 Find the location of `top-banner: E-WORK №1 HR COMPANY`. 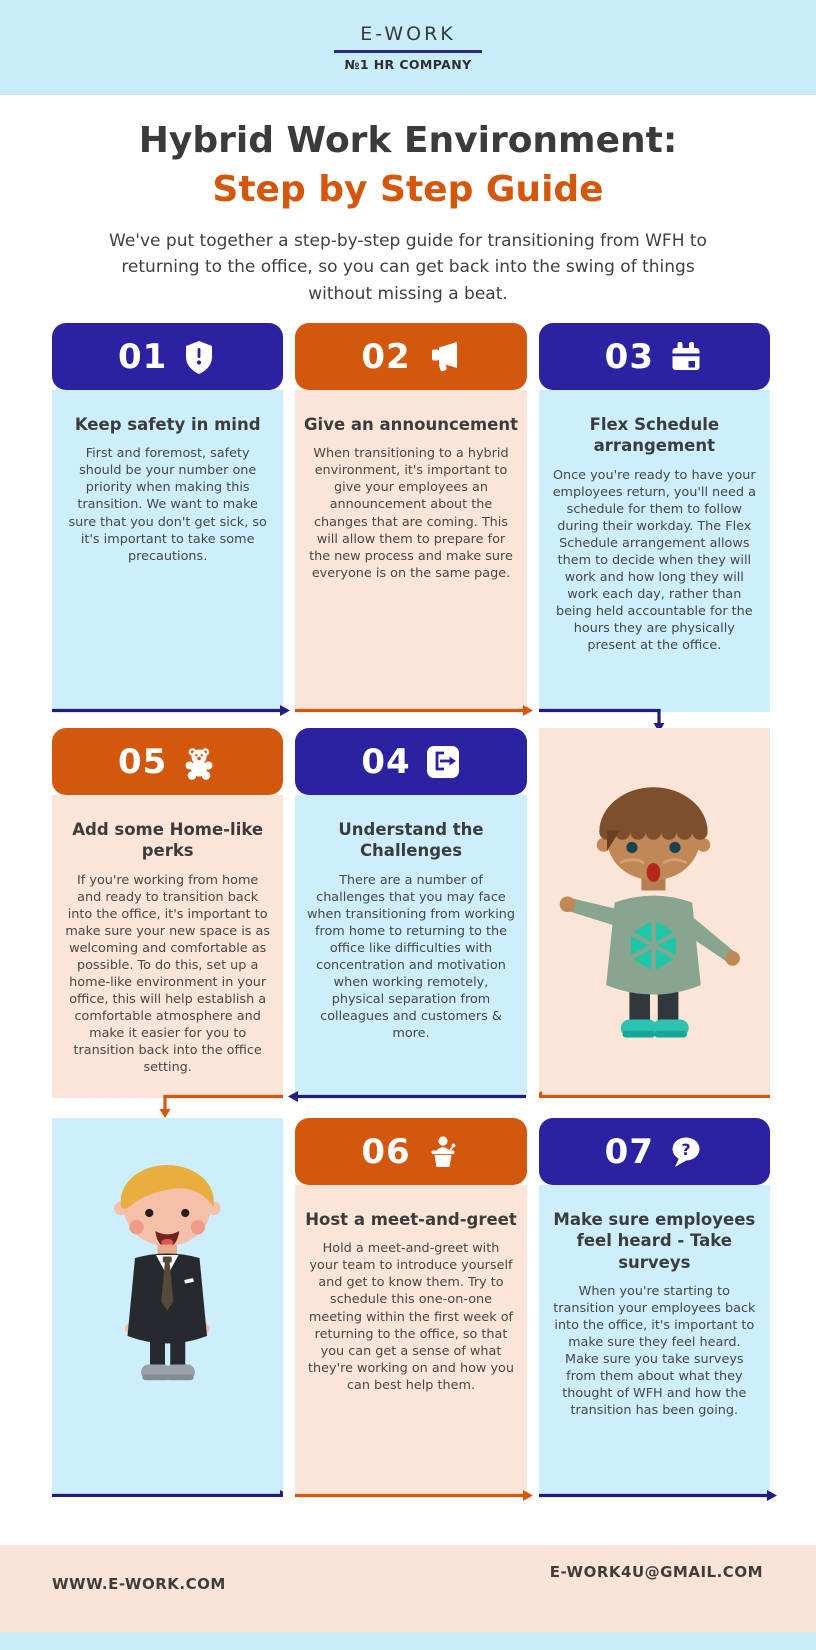

top-banner: E-WORK №1 HR COMPANY is located at coordinates (408, 47).